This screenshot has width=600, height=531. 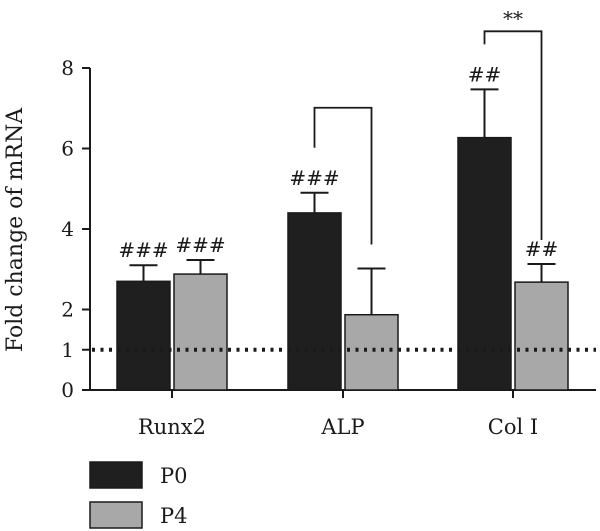 I want to click on legend-swatch-p4, so click(x=116, y=515).